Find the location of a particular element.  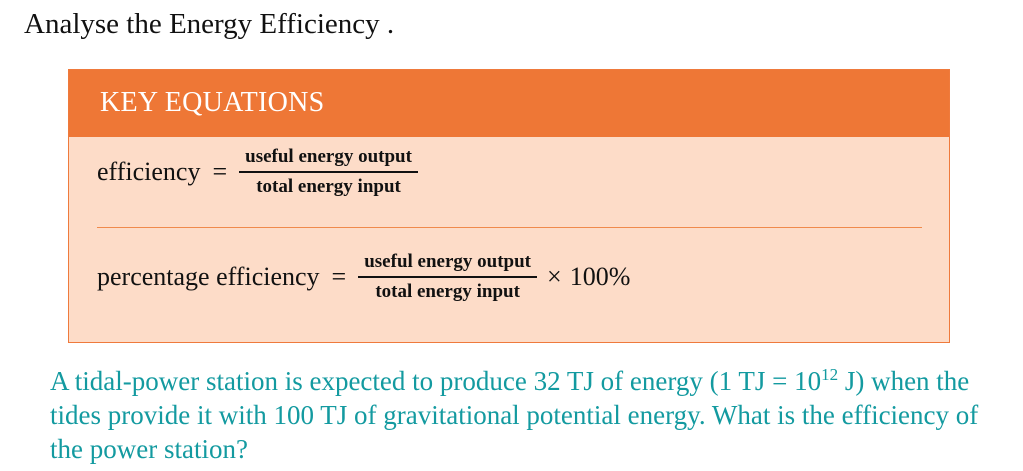

percentage-efficiency-fraction: useful energy output total energy input is located at coordinates (448, 277).